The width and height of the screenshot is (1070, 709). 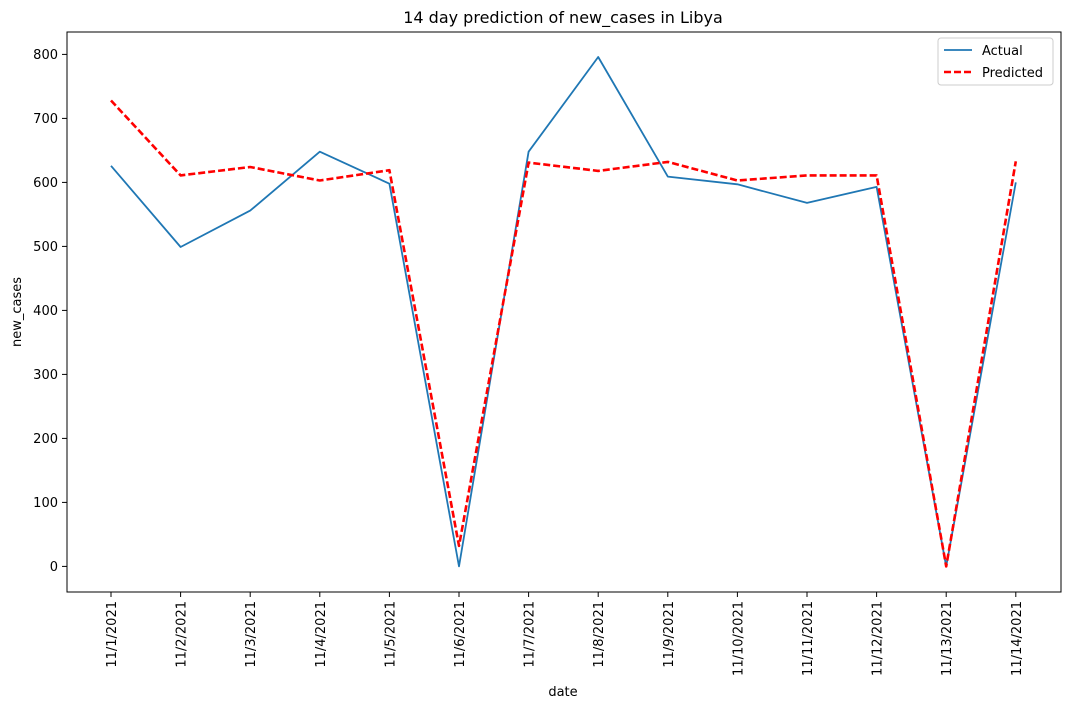 I want to click on x-tick-label: 11/4/2021, so click(x=321, y=634).